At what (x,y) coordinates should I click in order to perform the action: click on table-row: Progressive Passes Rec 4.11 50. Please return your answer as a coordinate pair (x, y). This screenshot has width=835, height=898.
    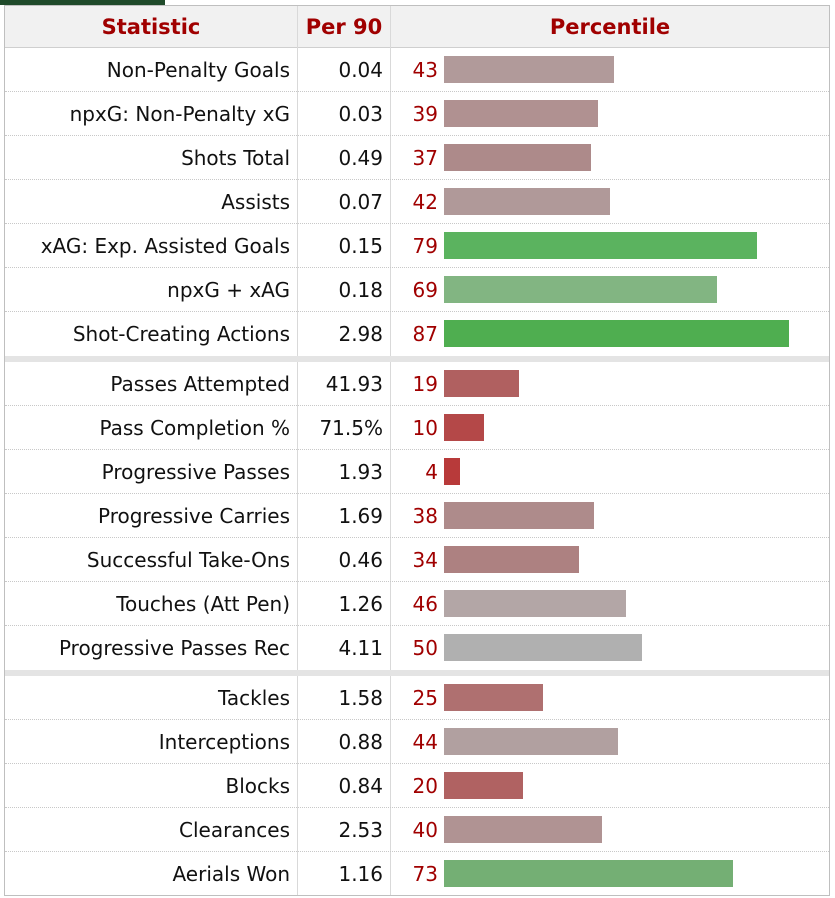
    Looking at the image, I should click on (417, 648).